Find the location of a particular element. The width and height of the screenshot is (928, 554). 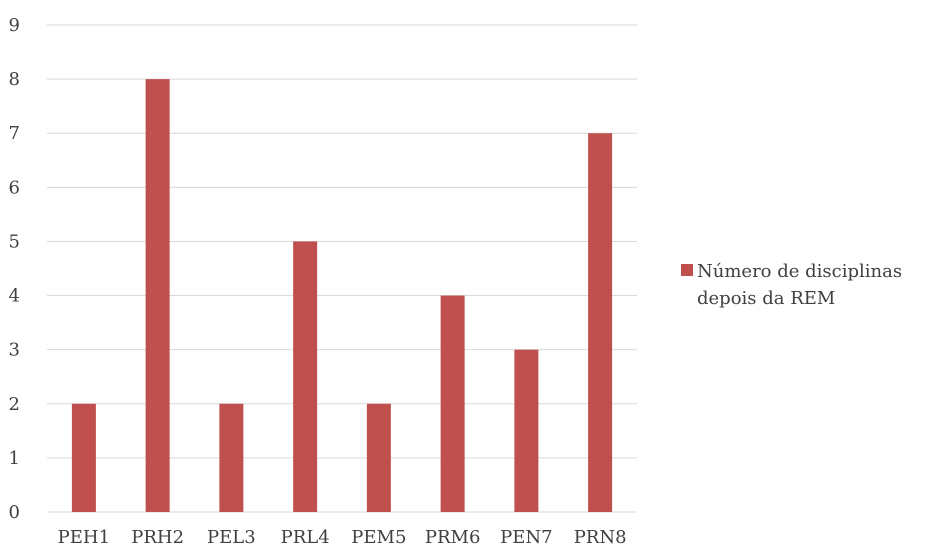

bar-prn8 is located at coordinates (600, 322).